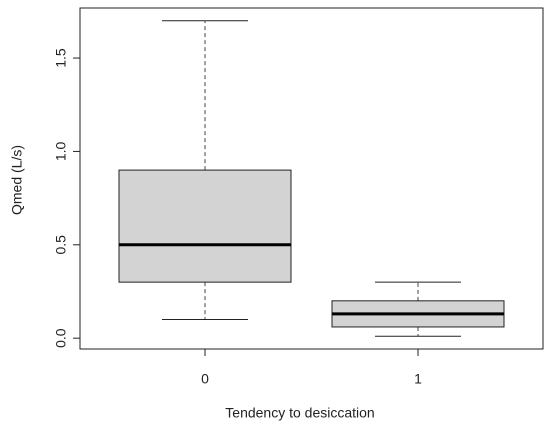  I want to click on x-tick-label: 1, so click(418, 379).